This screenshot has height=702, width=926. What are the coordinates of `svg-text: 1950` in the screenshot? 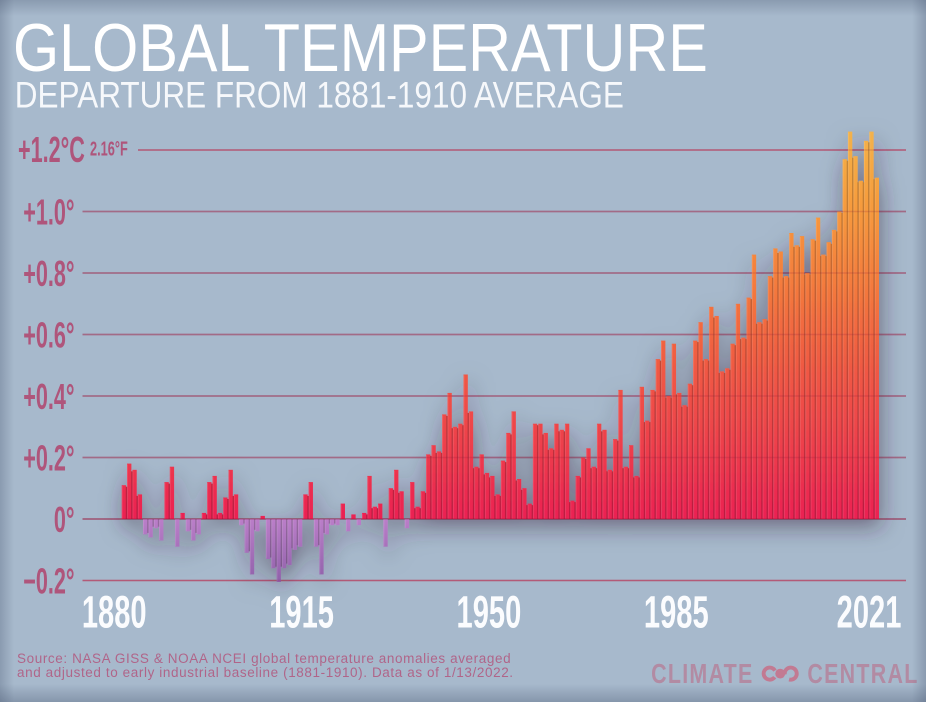 It's located at (489, 612).